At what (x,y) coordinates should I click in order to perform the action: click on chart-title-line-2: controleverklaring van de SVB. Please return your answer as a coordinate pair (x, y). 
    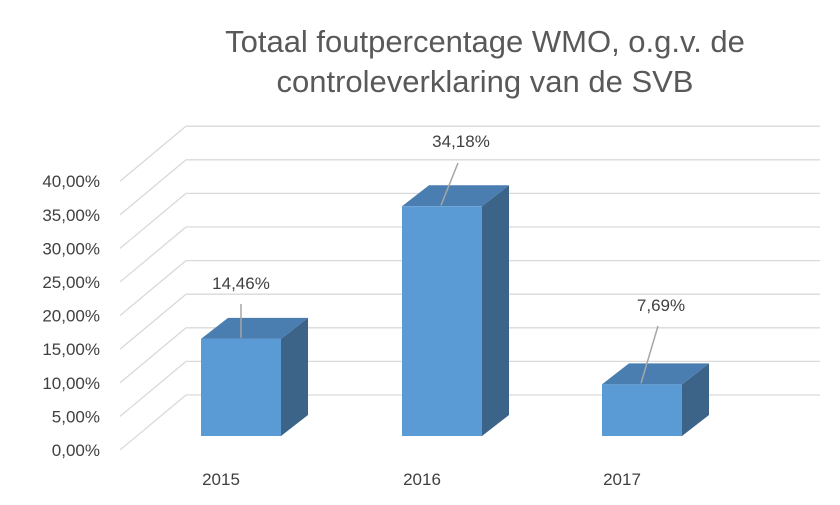
    Looking at the image, I should click on (484, 81).